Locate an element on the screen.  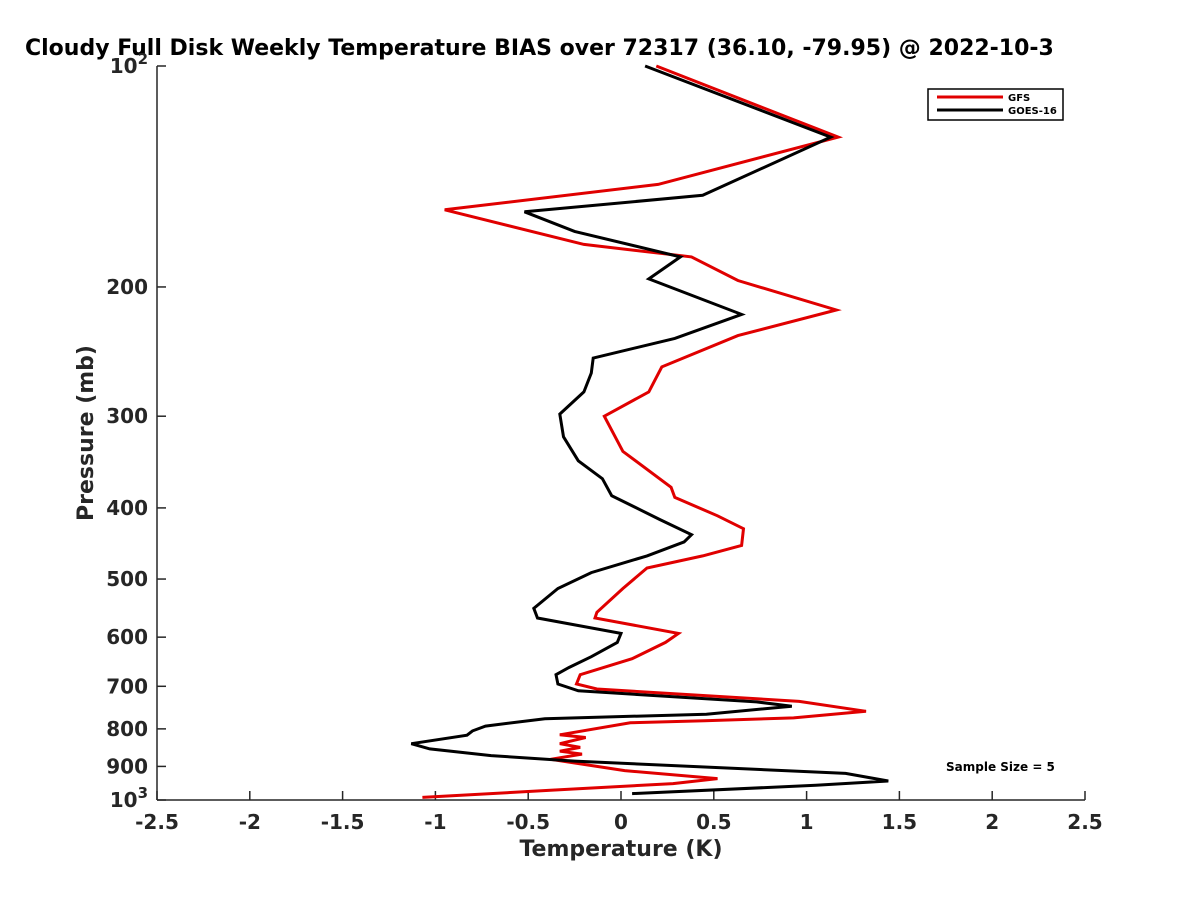
y-tick-label: 400 is located at coordinates (127, 508).